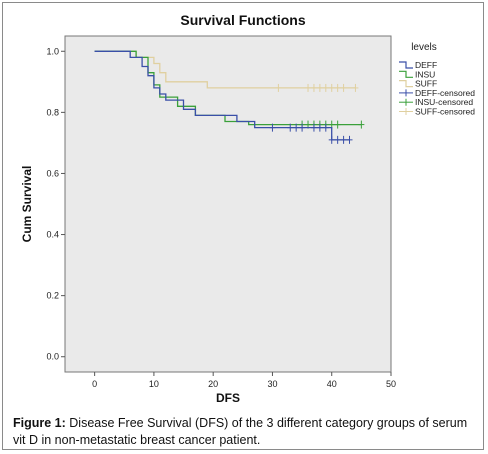  I want to click on x-tick-label: 20, so click(213, 384).